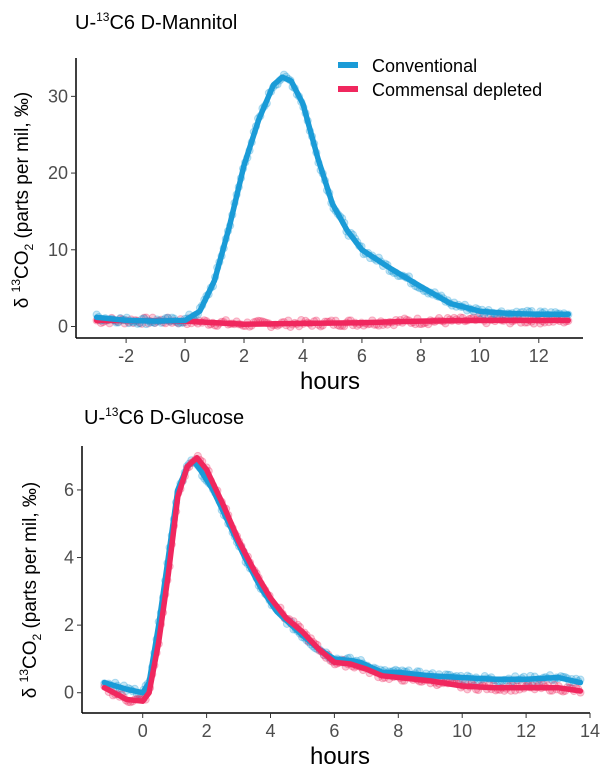 This screenshot has width=600, height=772. What do you see at coordinates (164, 417) in the screenshot?
I see `panel-title: U-13C6 D-Glucose` at bounding box center [164, 417].